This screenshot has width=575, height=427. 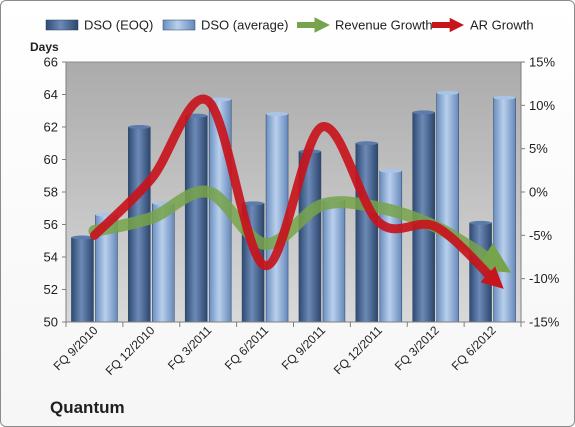 What do you see at coordinates (544, 322) in the screenshot?
I see `y2-tick-label: -15%` at bounding box center [544, 322].